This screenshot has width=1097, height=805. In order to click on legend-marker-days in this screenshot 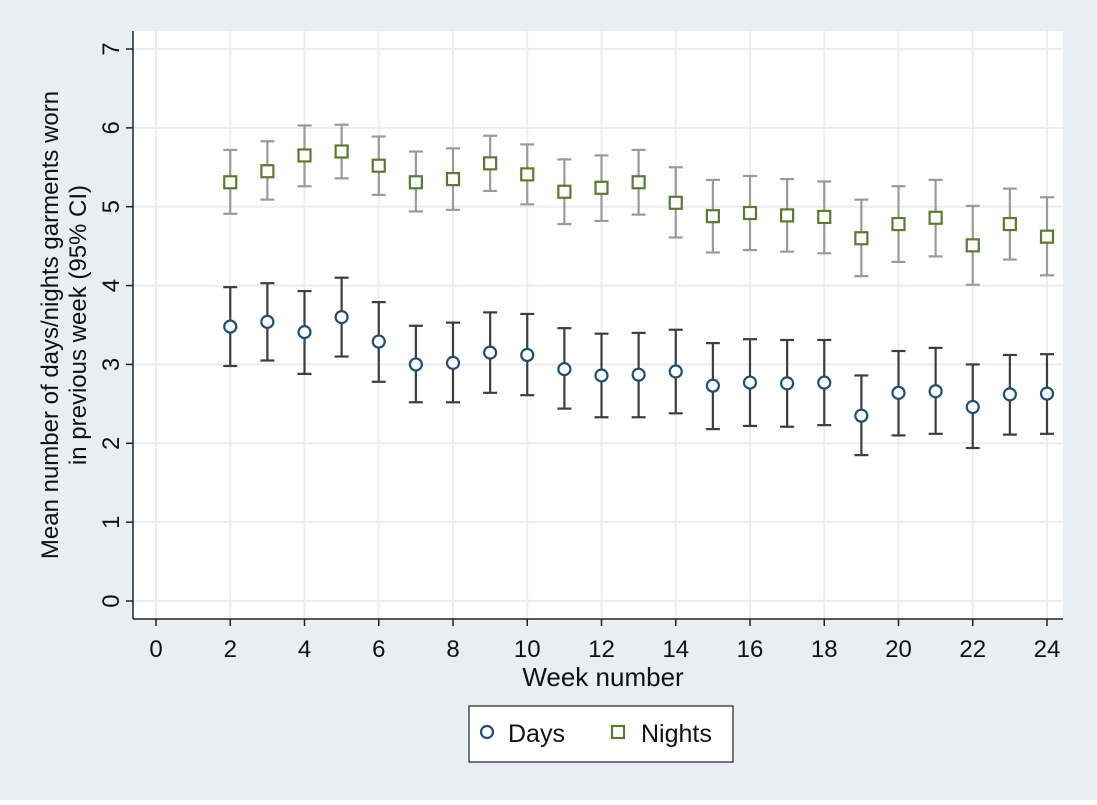, I will do `click(487, 732)`.